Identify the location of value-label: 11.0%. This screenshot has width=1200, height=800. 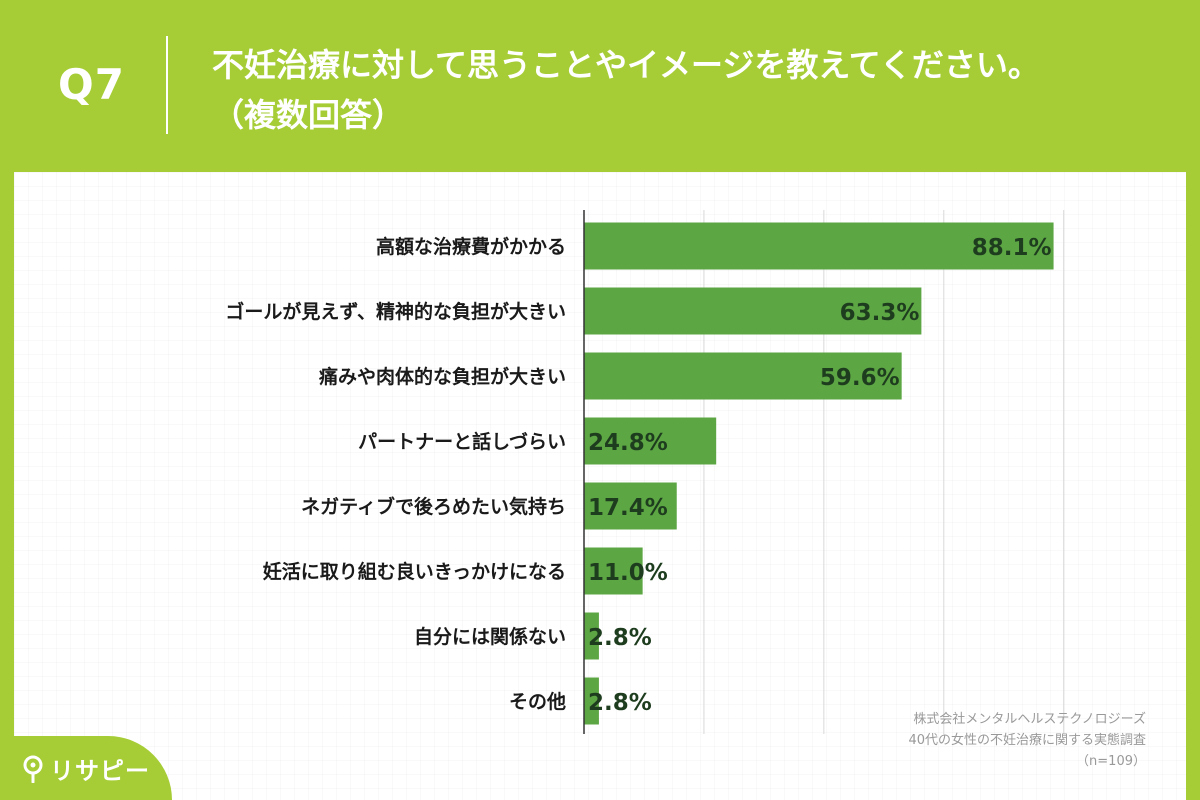
(628, 573).